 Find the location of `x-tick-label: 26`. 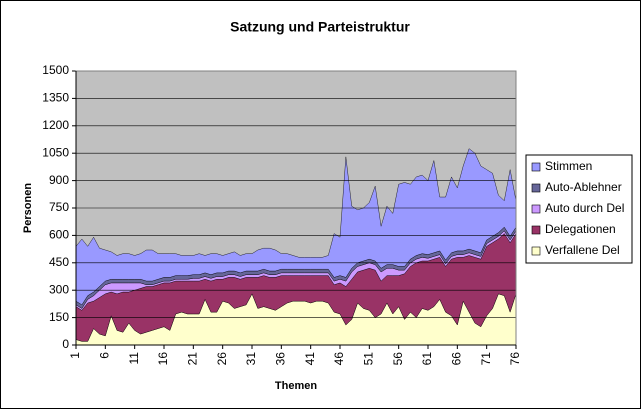

x-tick-label: 26 is located at coordinates (222, 359).